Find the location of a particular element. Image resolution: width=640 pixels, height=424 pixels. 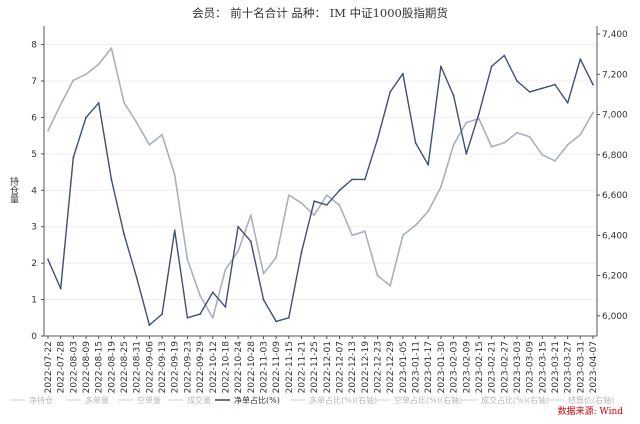

data-source: 数据来源: Wind is located at coordinates (591, 411).